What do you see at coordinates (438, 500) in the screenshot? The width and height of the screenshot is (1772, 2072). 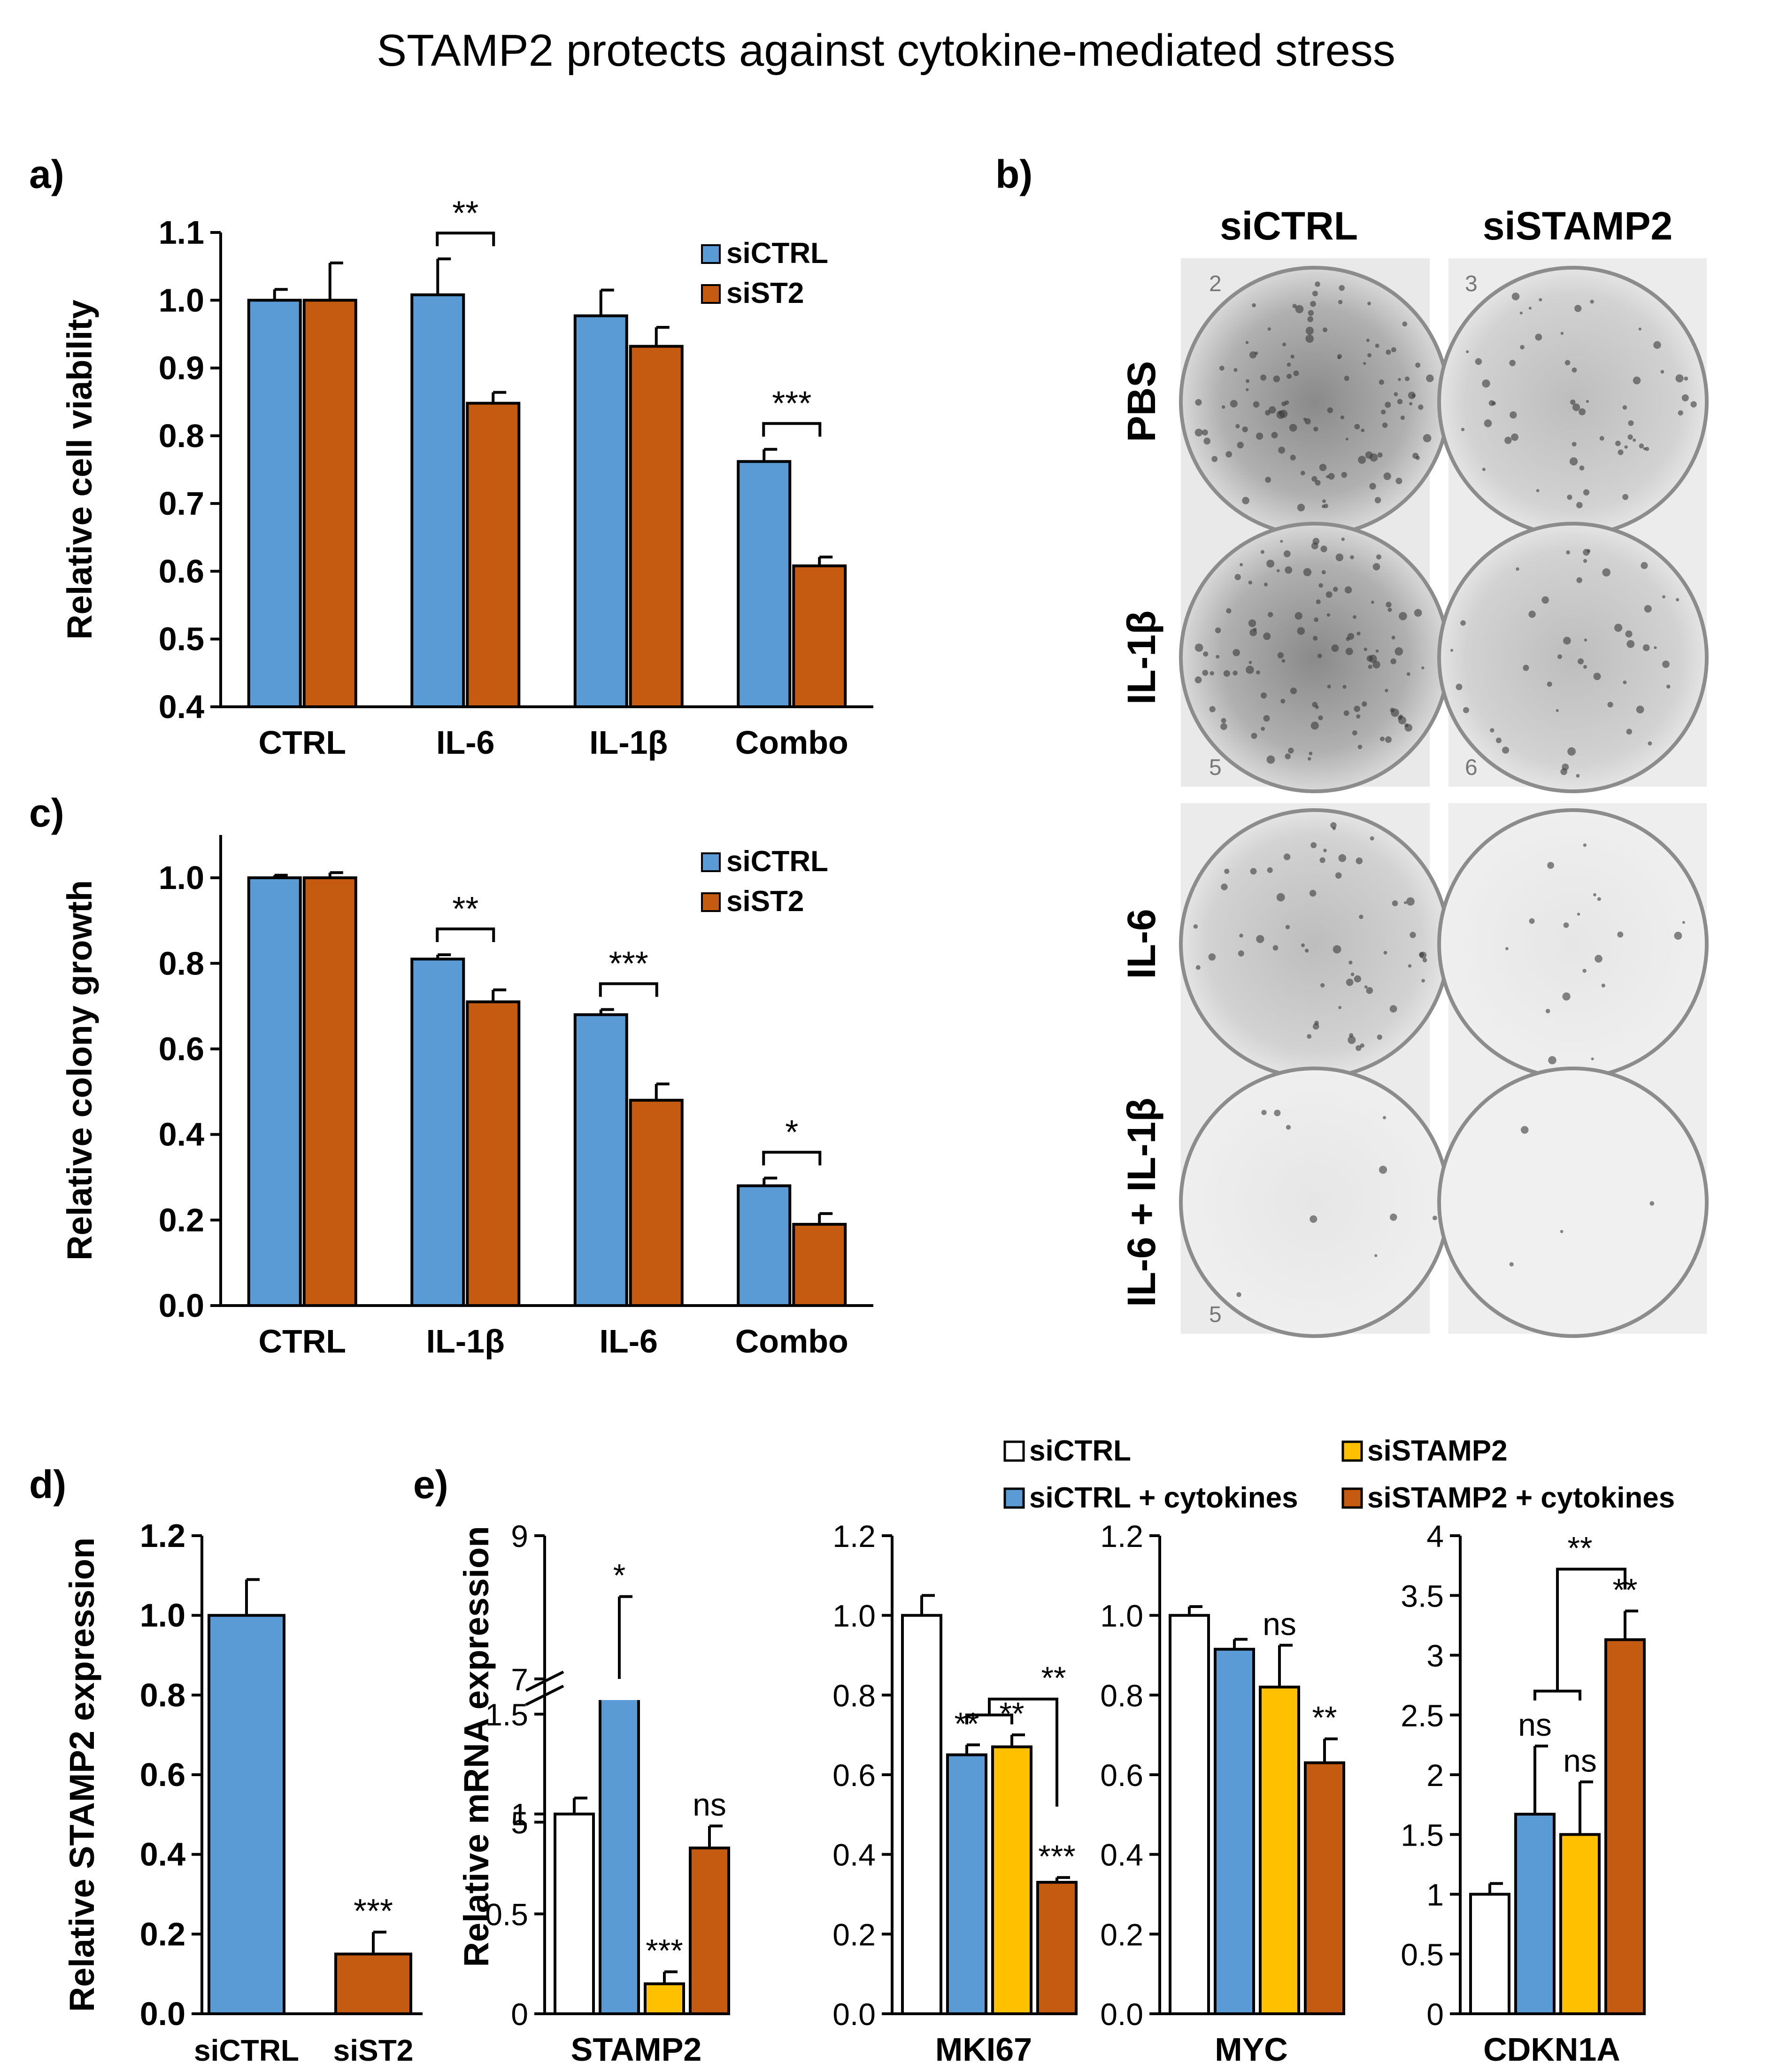 I see `bar-sictrl` at bounding box center [438, 500].